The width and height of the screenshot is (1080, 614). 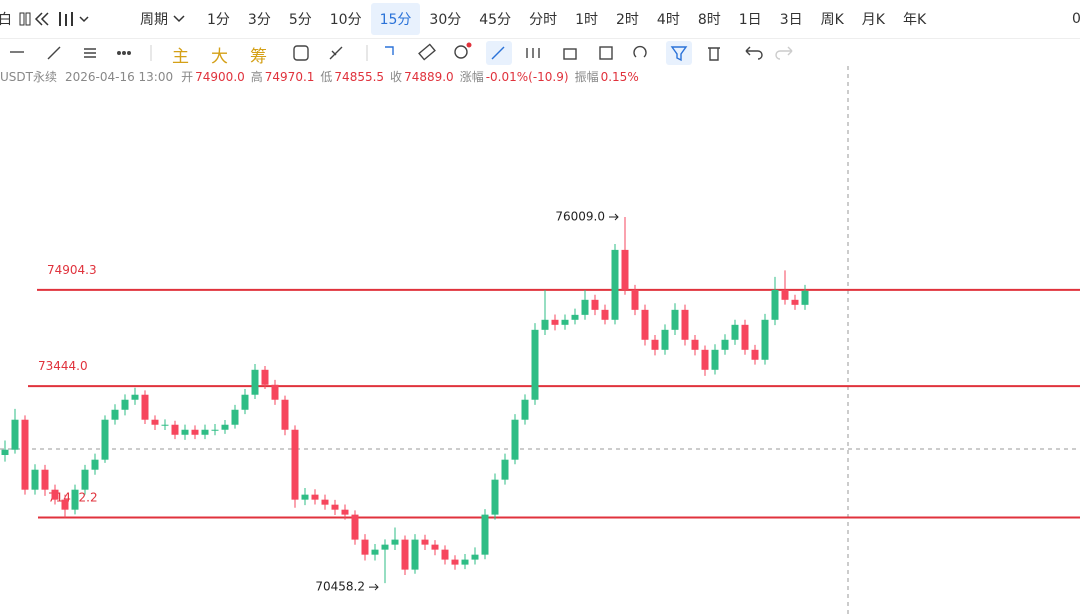 I want to click on interval-button: 1日, so click(x=750, y=20).